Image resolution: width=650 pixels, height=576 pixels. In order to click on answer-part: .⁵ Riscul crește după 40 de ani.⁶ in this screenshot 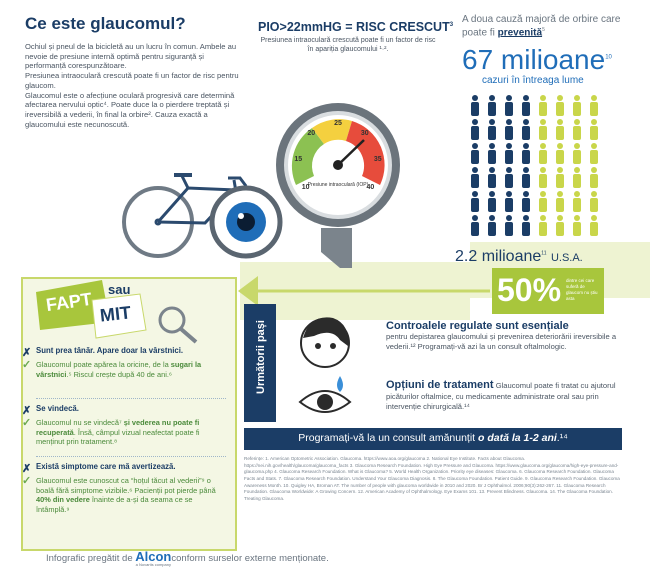, I will do `click(119, 374)`.